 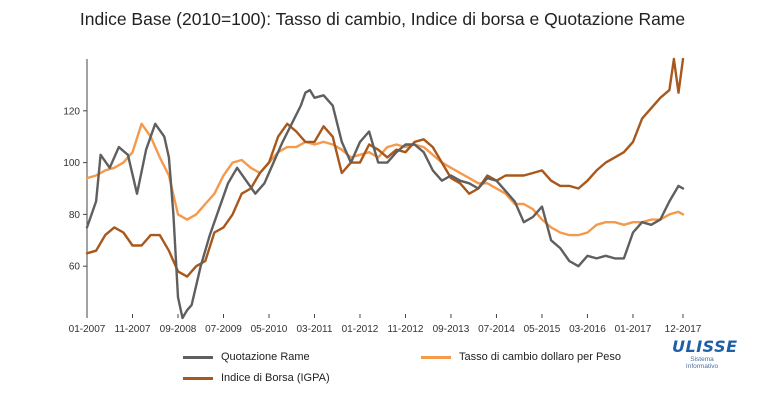 What do you see at coordinates (265, 357) in the screenshot?
I see `legend-label-rame: Quotazione Rame` at bounding box center [265, 357].